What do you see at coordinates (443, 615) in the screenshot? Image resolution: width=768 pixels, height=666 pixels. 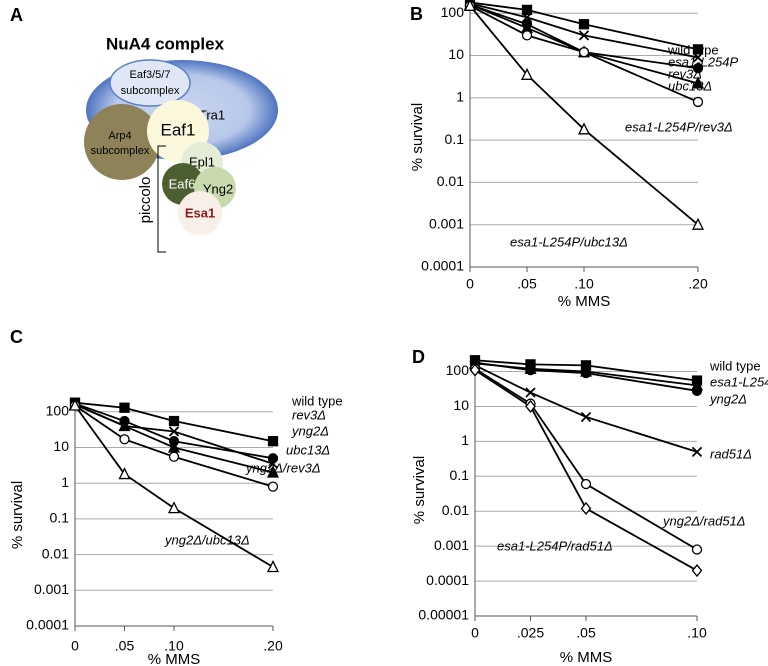 I see `y-tick-label: 0.00001` at bounding box center [443, 615].